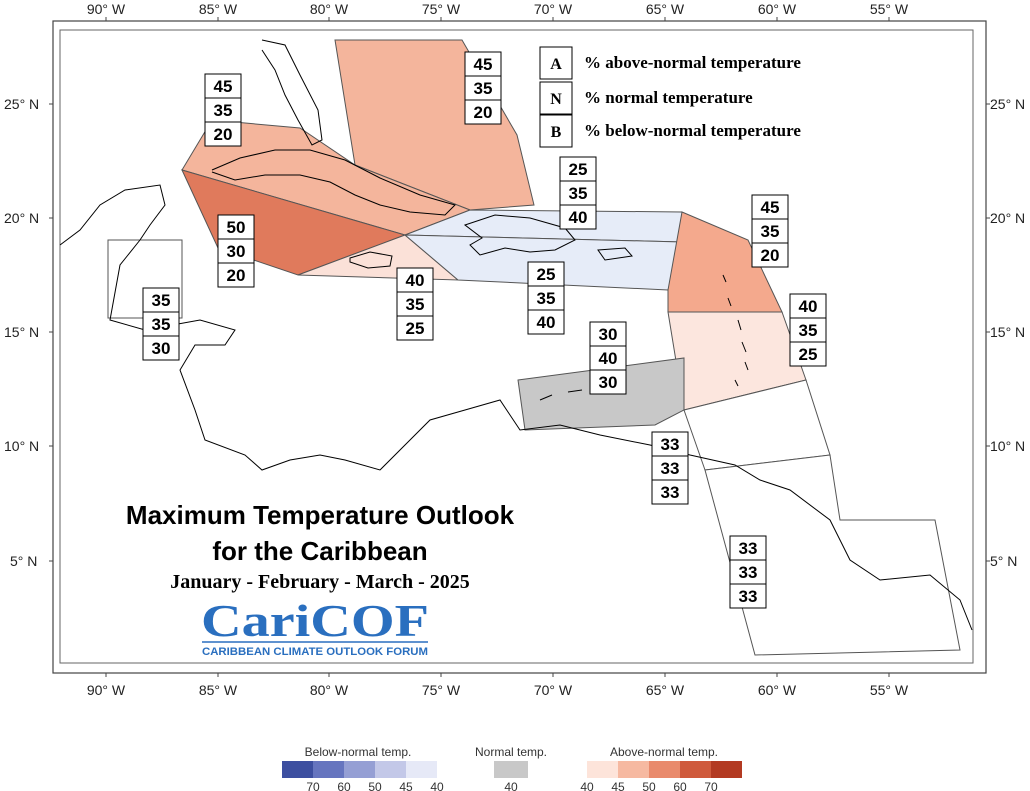  I want to click on prob-box: 33 33 33, so click(748, 572).